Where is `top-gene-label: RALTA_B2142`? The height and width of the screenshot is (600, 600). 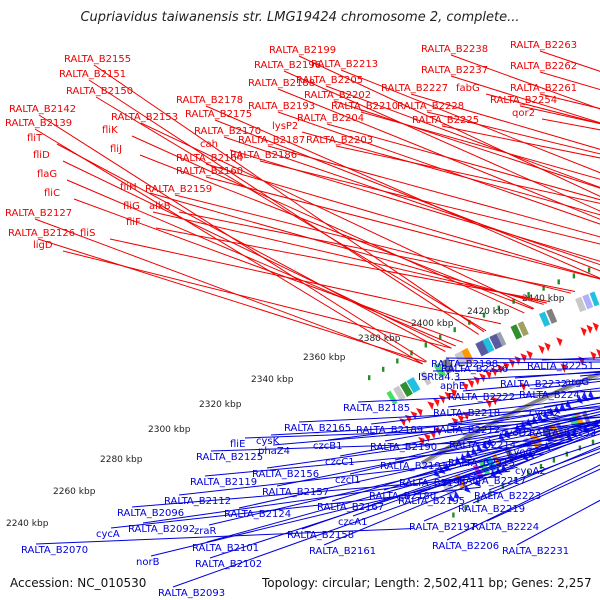
top-gene-label: RALTA_B2142 is located at coordinates (42, 109).